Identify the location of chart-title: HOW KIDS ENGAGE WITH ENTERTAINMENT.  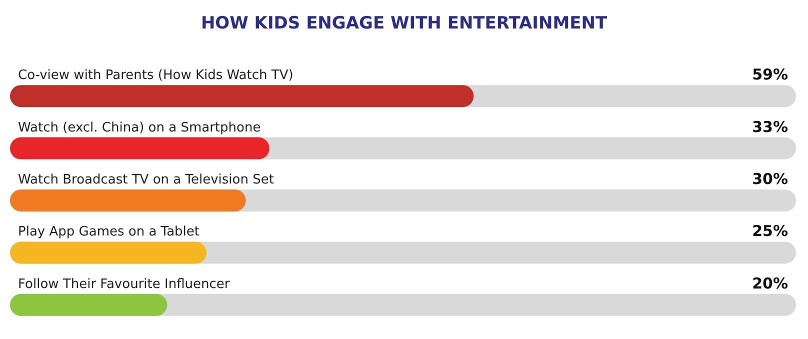
(404, 24).